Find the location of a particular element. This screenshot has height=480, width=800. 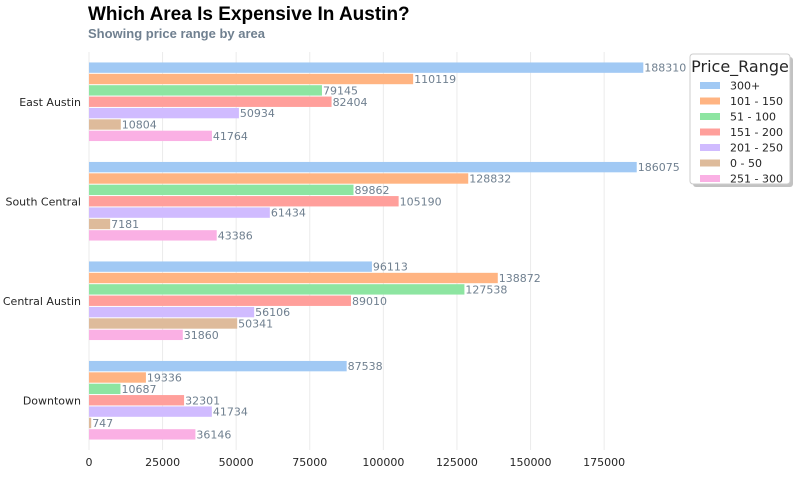

legend-entry: 251 - 300 is located at coordinates (756, 179).